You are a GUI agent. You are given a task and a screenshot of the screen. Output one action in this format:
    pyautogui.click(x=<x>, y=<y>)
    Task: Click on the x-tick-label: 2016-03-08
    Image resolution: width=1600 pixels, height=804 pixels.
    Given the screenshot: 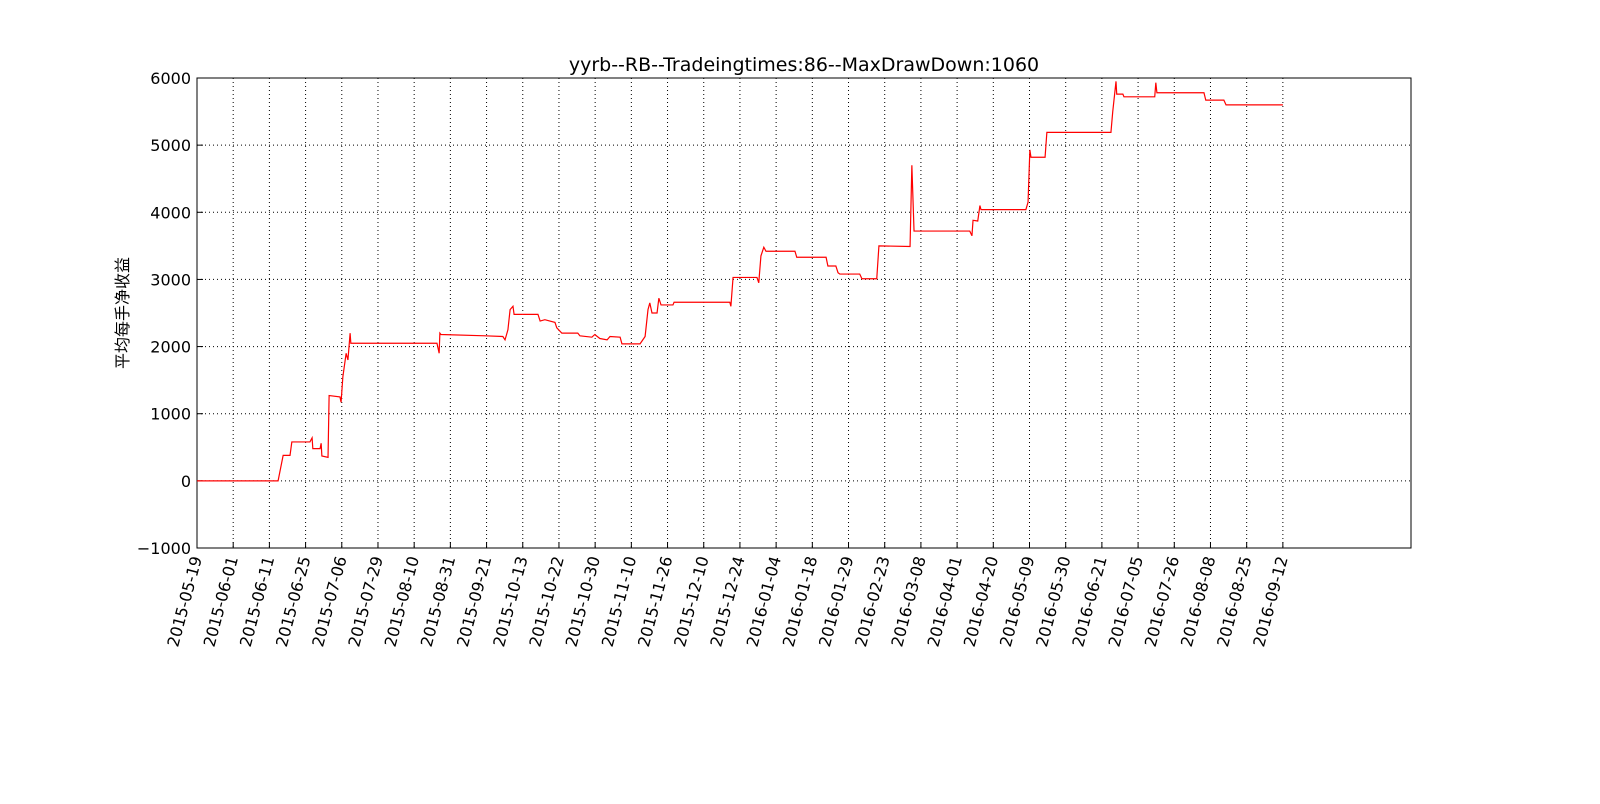 What is the action you would take?
    pyautogui.click(x=908, y=601)
    